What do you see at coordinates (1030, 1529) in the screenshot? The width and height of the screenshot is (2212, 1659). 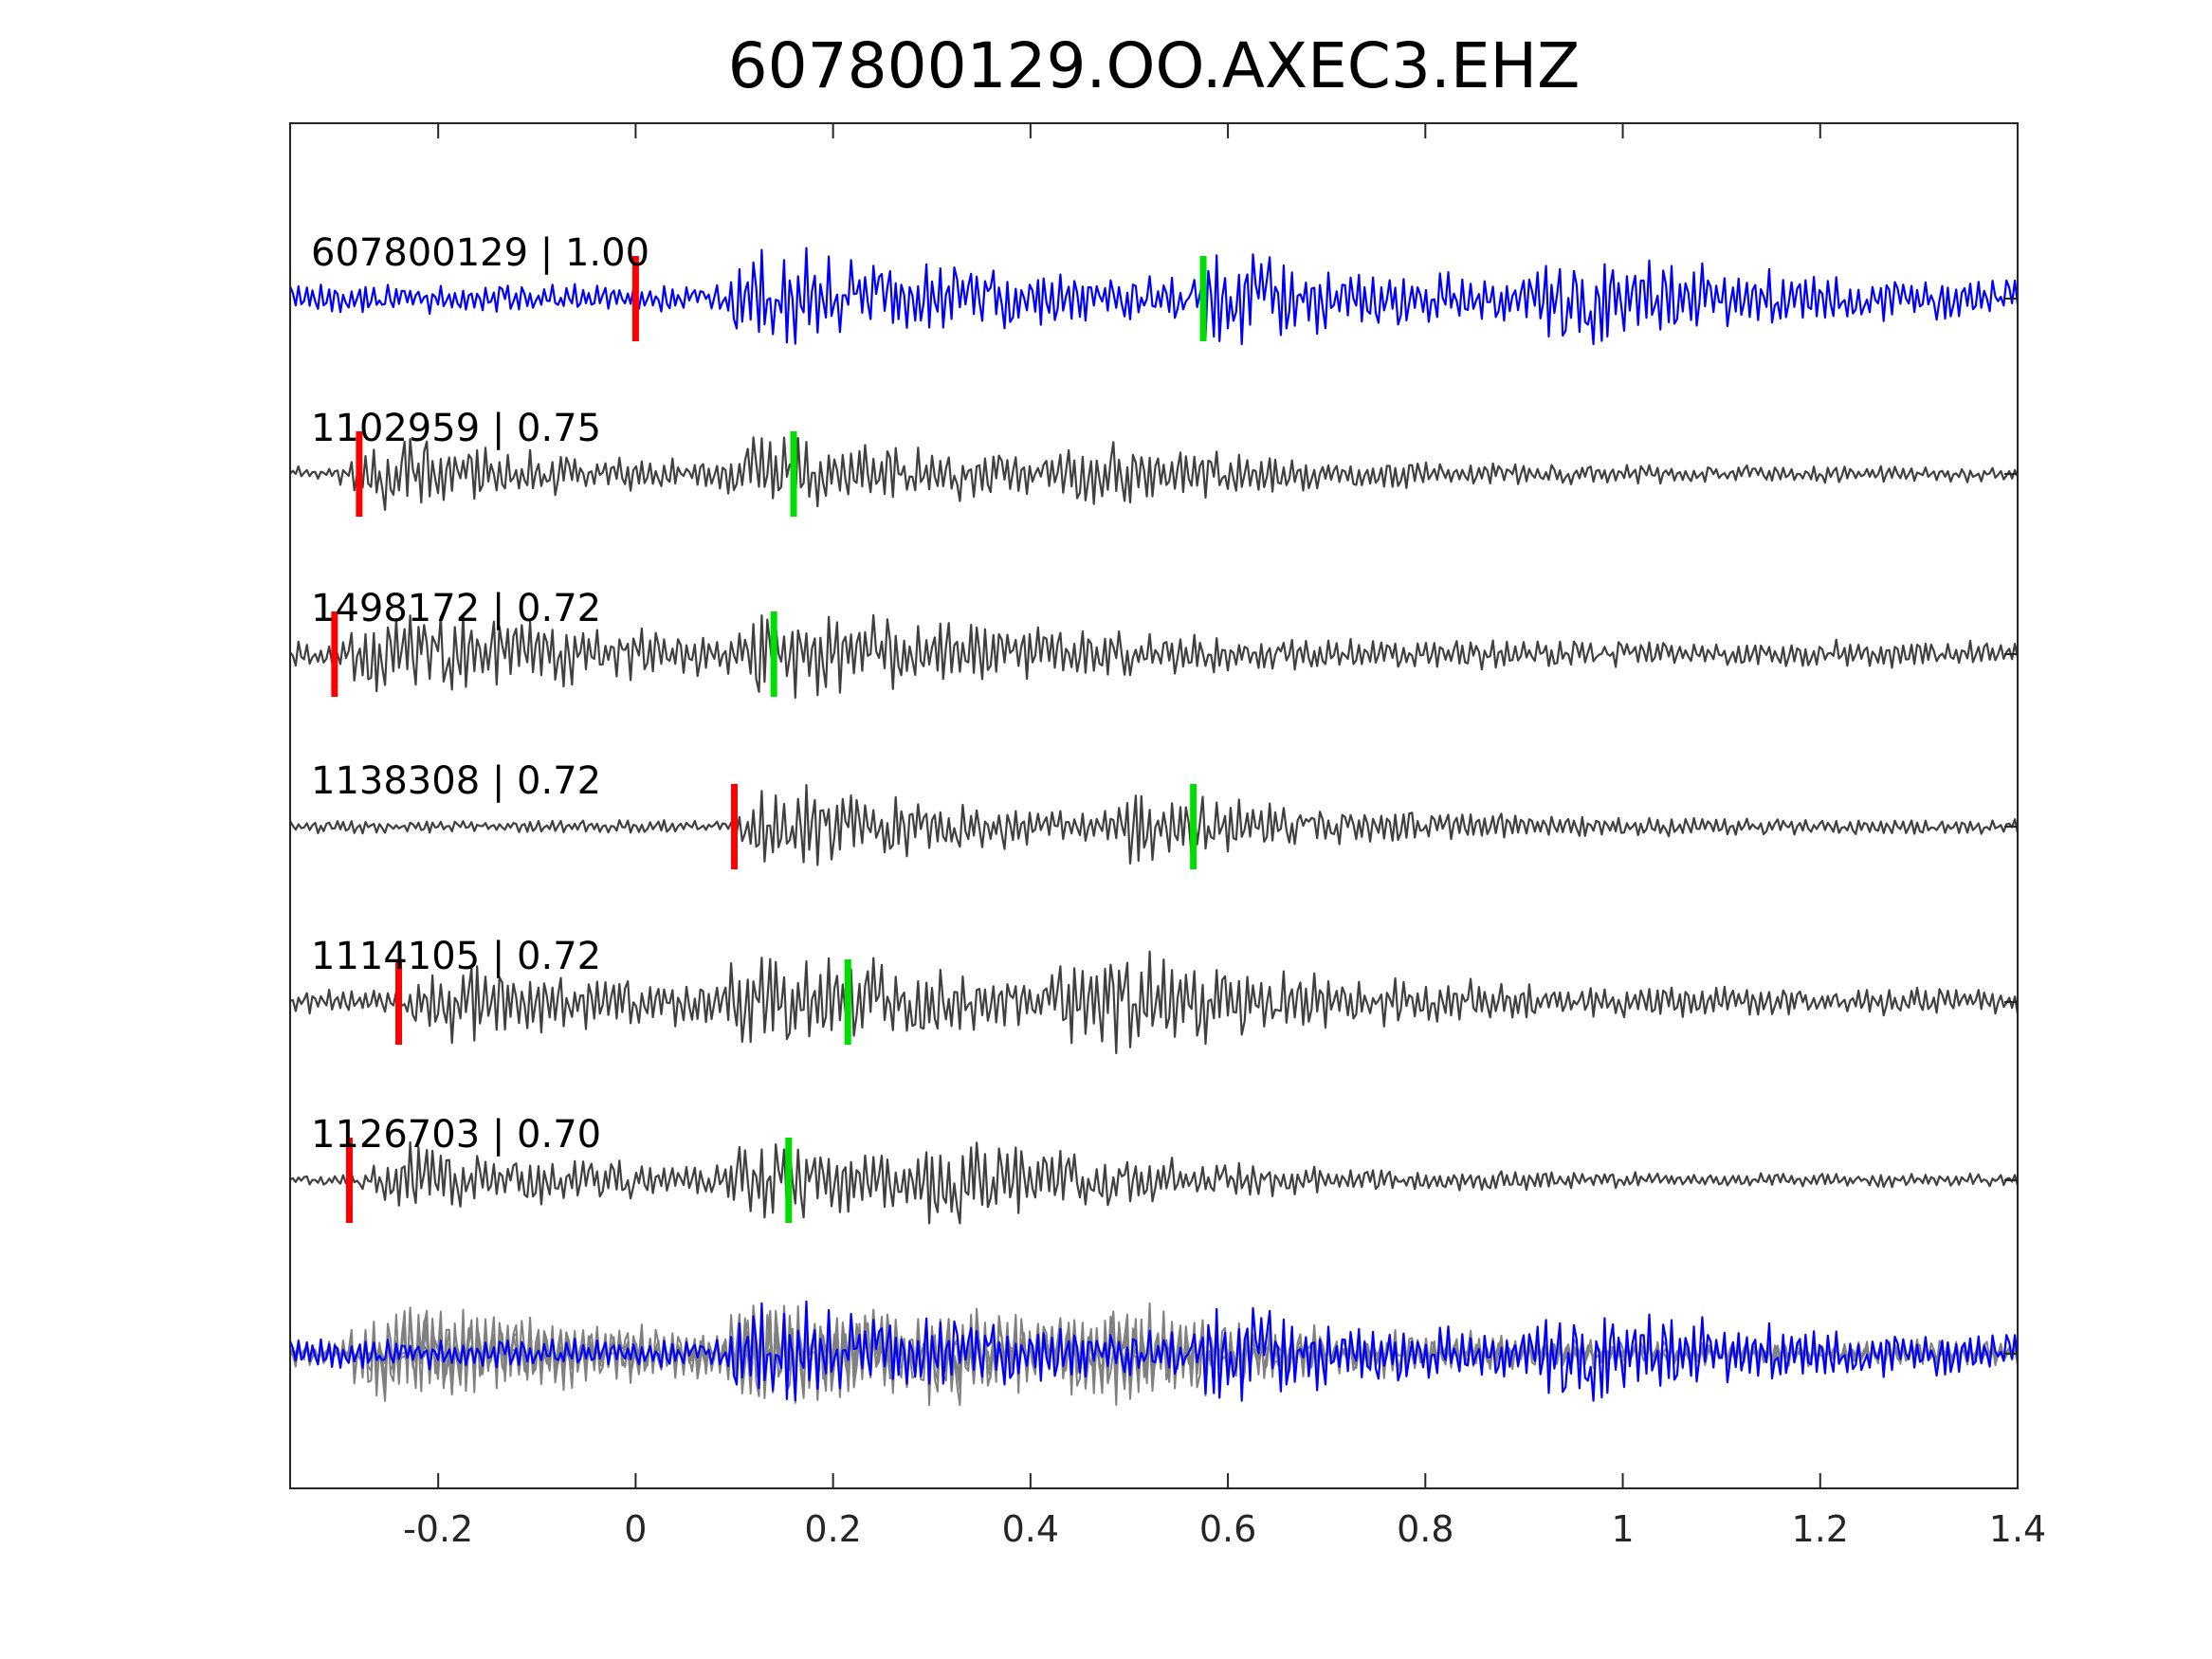 I see `x-tick-label: 0.4` at bounding box center [1030, 1529].